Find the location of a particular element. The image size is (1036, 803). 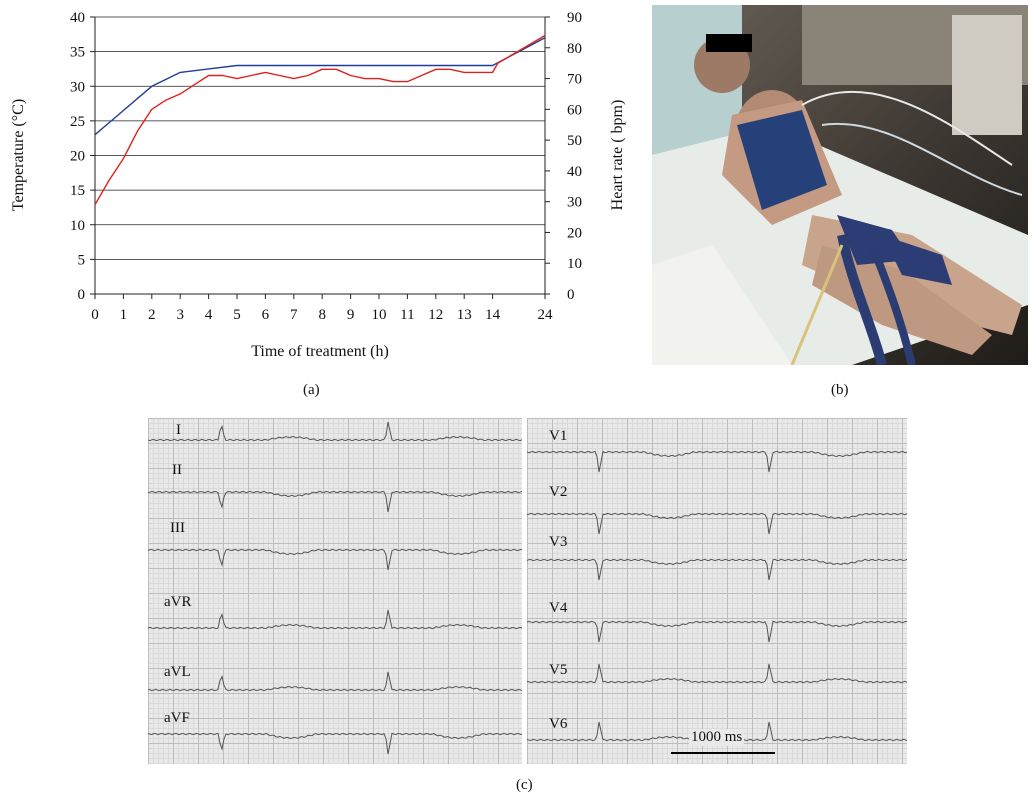

lead-label-aVL: aVL is located at coordinates (177, 672).